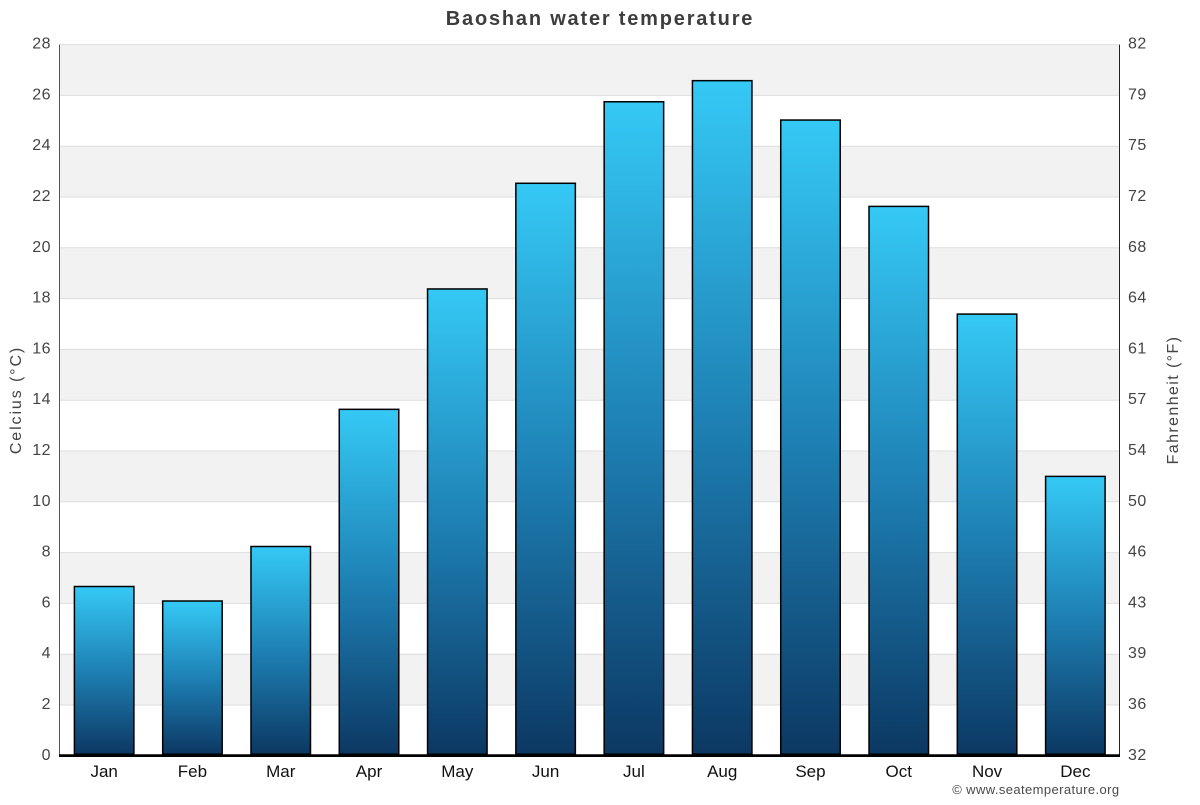 The image size is (1200, 805). What do you see at coordinates (1137, 348) in the screenshot?
I see `svg-text: 61` at bounding box center [1137, 348].